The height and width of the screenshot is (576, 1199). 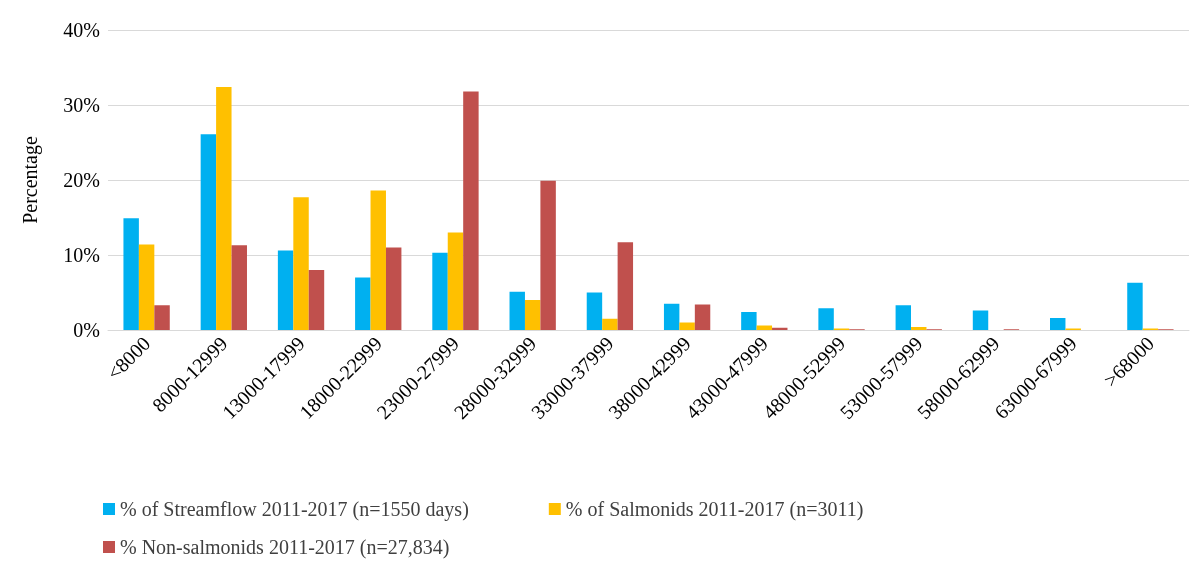 I want to click on legend-label: % of Salmonids 2011-2017 (n=3011), so click(x=714, y=509).